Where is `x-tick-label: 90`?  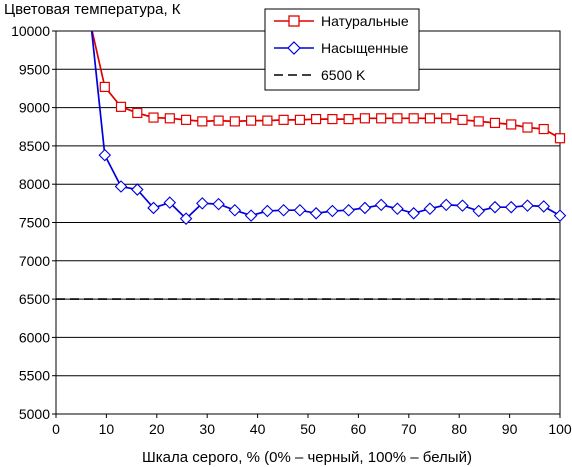
x-tick-label: 90 is located at coordinates (510, 429).